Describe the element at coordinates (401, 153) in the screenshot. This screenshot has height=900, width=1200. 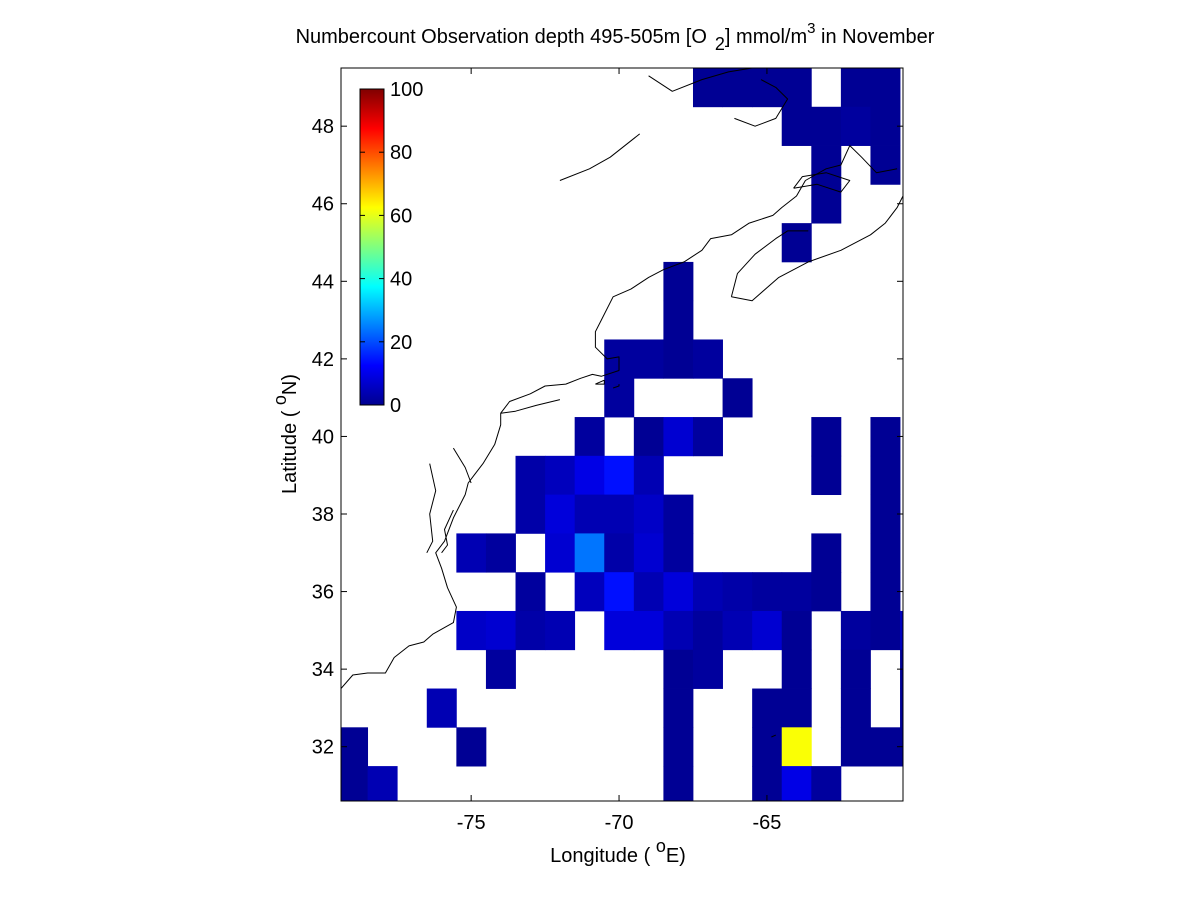
I see `colorbar-tick-label: 80` at that location.